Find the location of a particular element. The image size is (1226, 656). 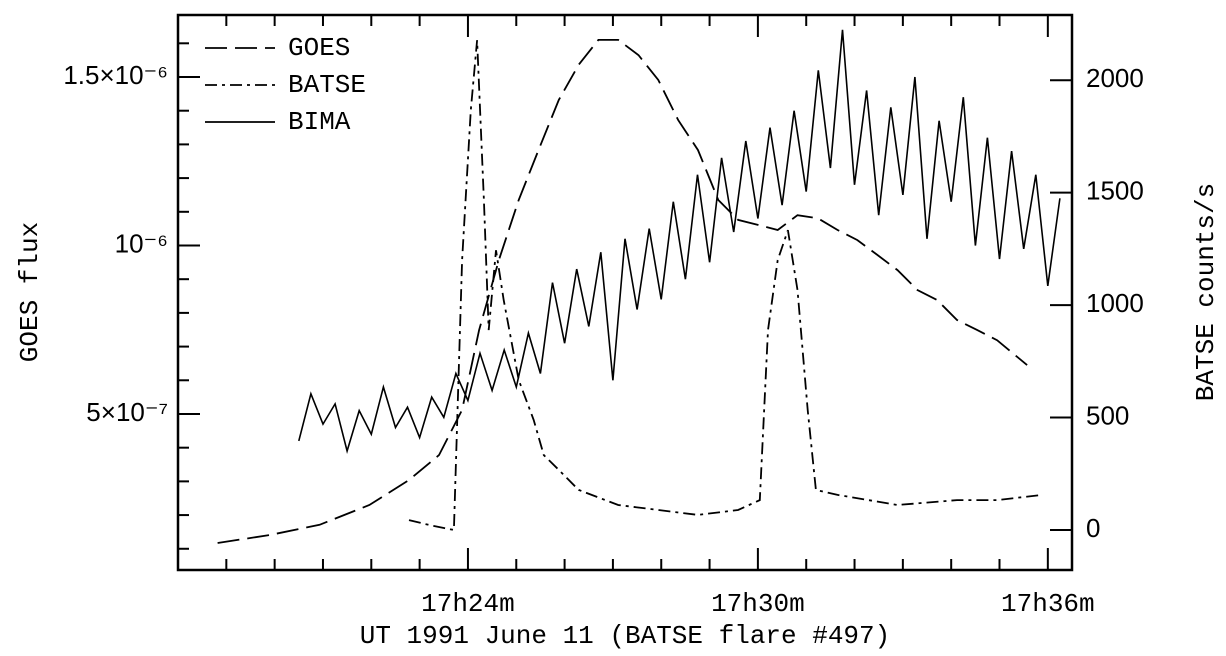

y-axis-label: GOES flux is located at coordinates (30, 292).